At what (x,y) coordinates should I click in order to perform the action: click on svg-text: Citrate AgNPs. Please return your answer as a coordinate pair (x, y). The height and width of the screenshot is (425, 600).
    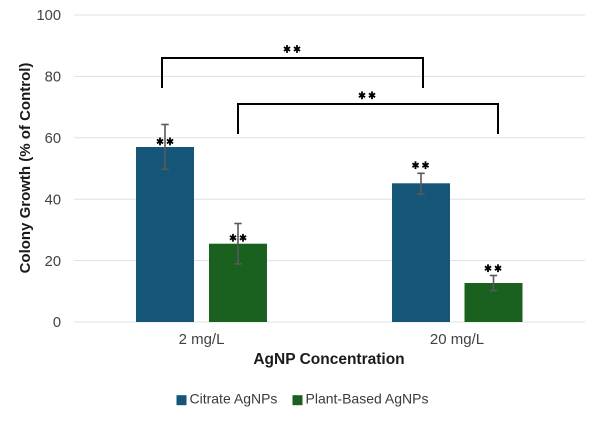
    Looking at the image, I should click on (234, 399).